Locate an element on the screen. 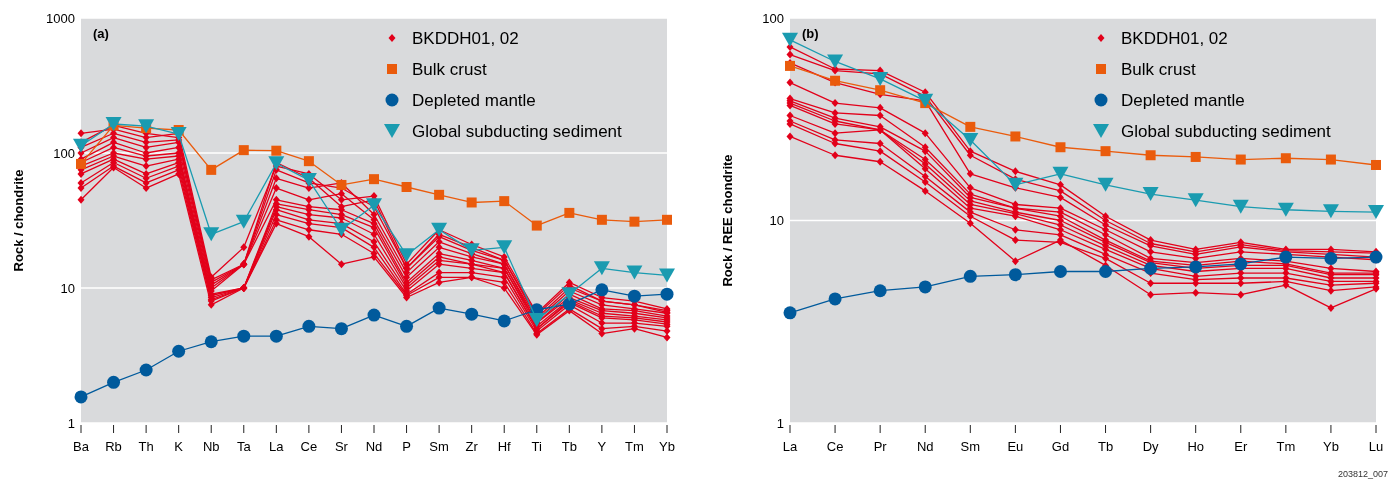  x-tick-label: Ta is located at coordinates (244, 446).